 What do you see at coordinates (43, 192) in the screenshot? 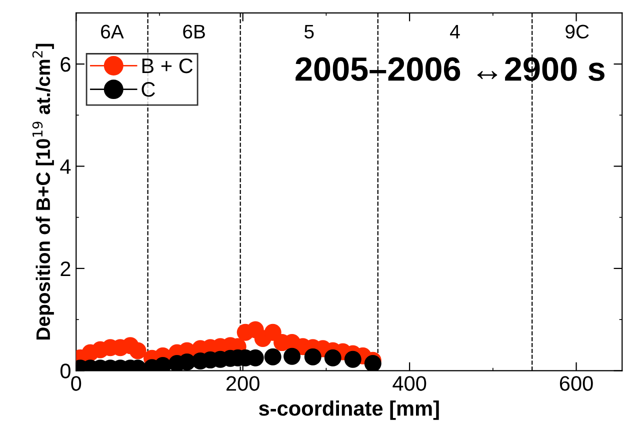
I see `y-axis-title: Deposition of B+C [10$^{19}$ at./cm$^{2}$]` at bounding box center [43, 192].